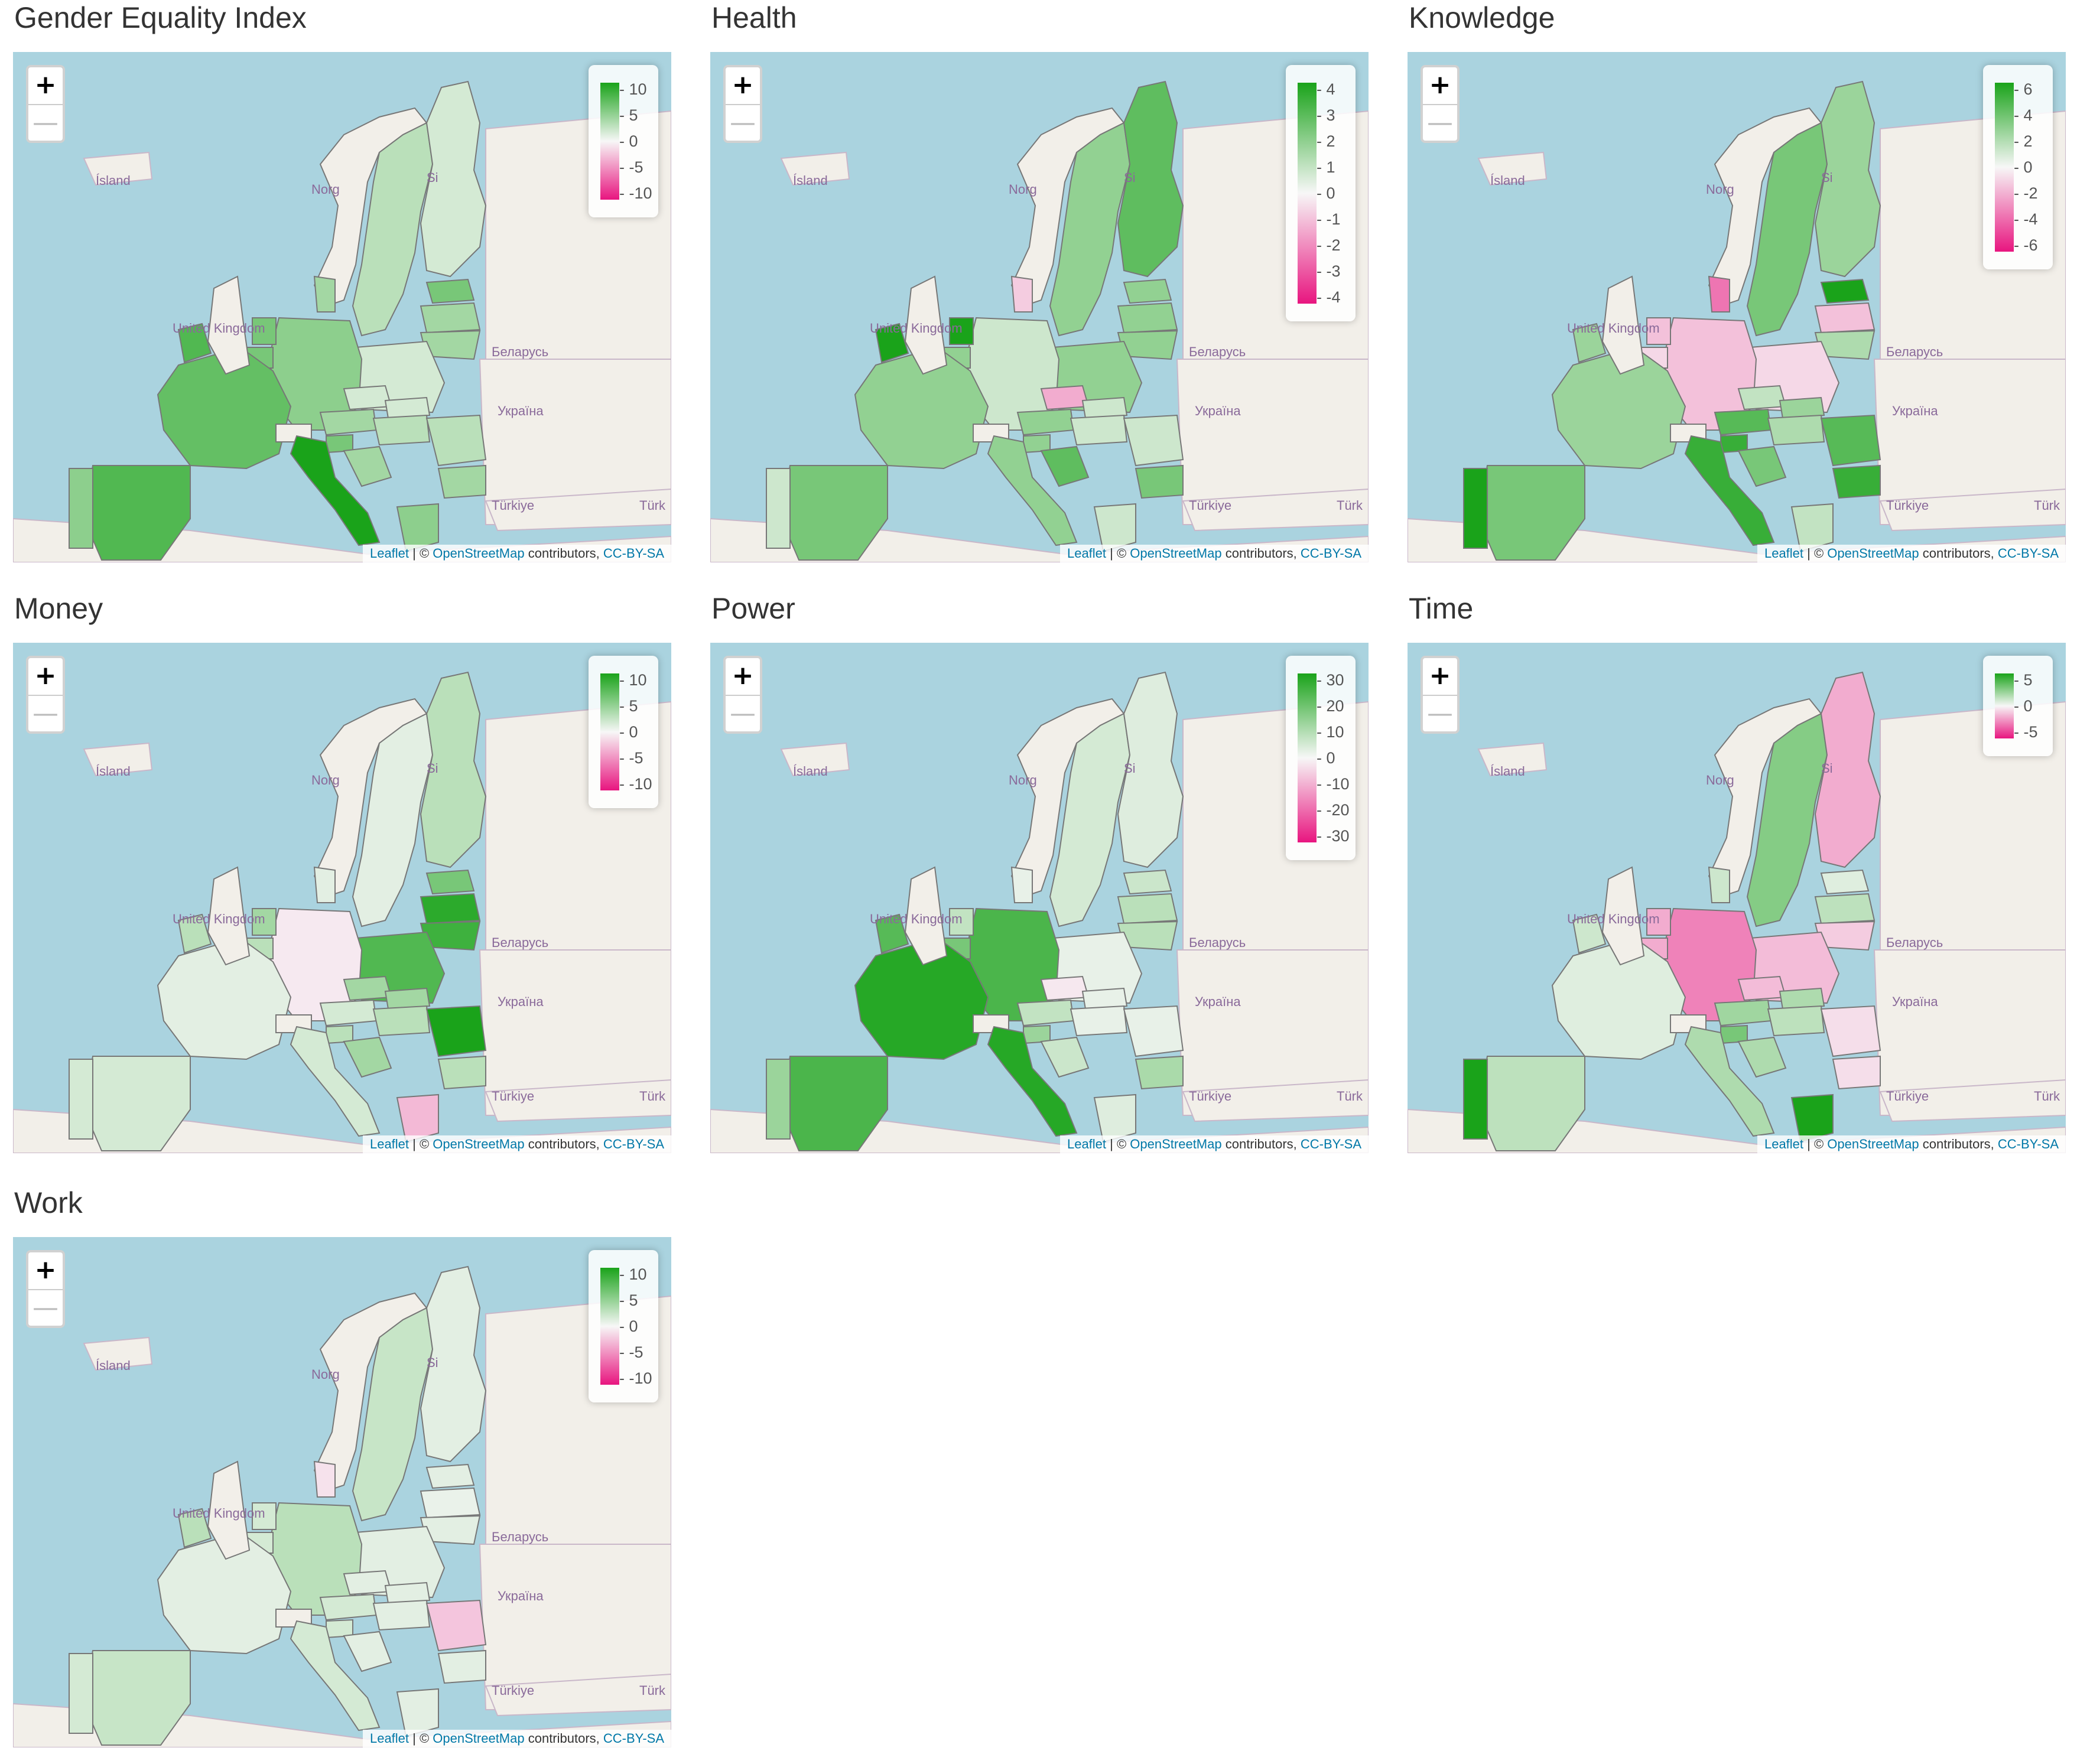 Image resolution: width=2077 pixels, height=1764 pixels. What do you see at coordinates (921, 408) in the screenshot?
I see `country-fr` at bounding box center [921, 408].